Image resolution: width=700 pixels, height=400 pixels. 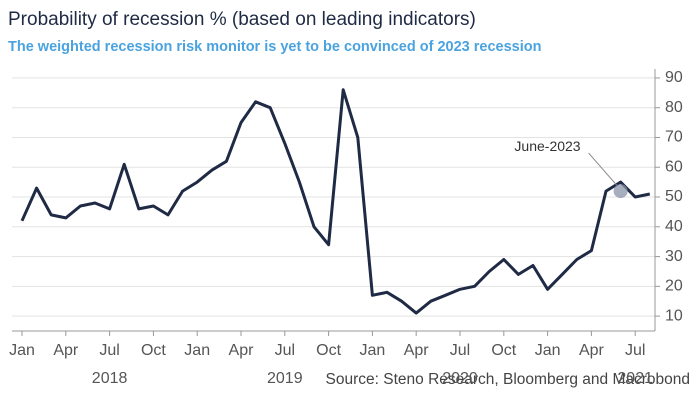 I want to click on year-label: 2018, so click(x=110, y=378).